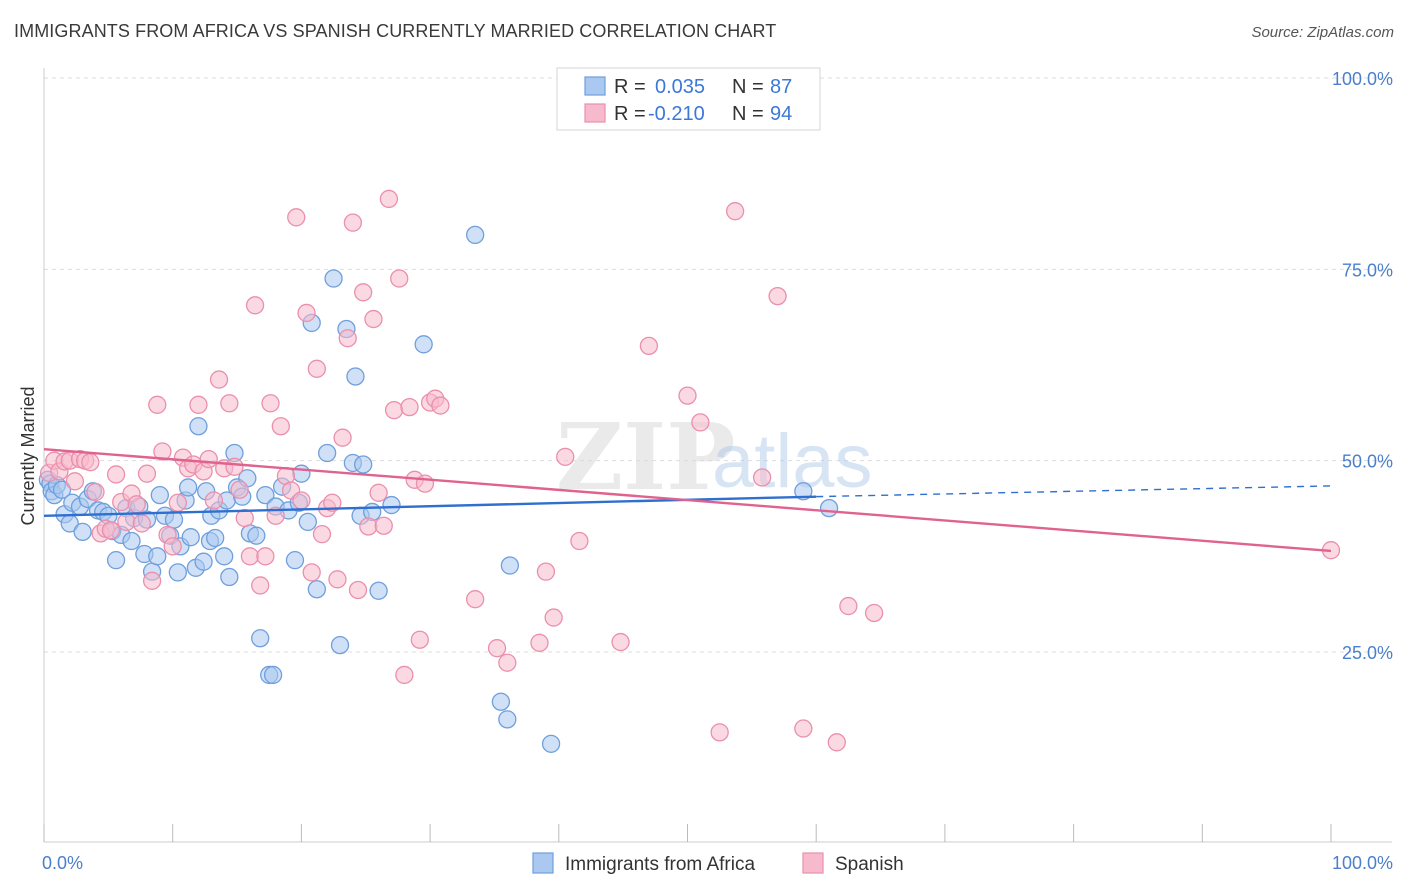  I want to click on source-label: Source: ZipAtlas.com, so click(1322, 32).